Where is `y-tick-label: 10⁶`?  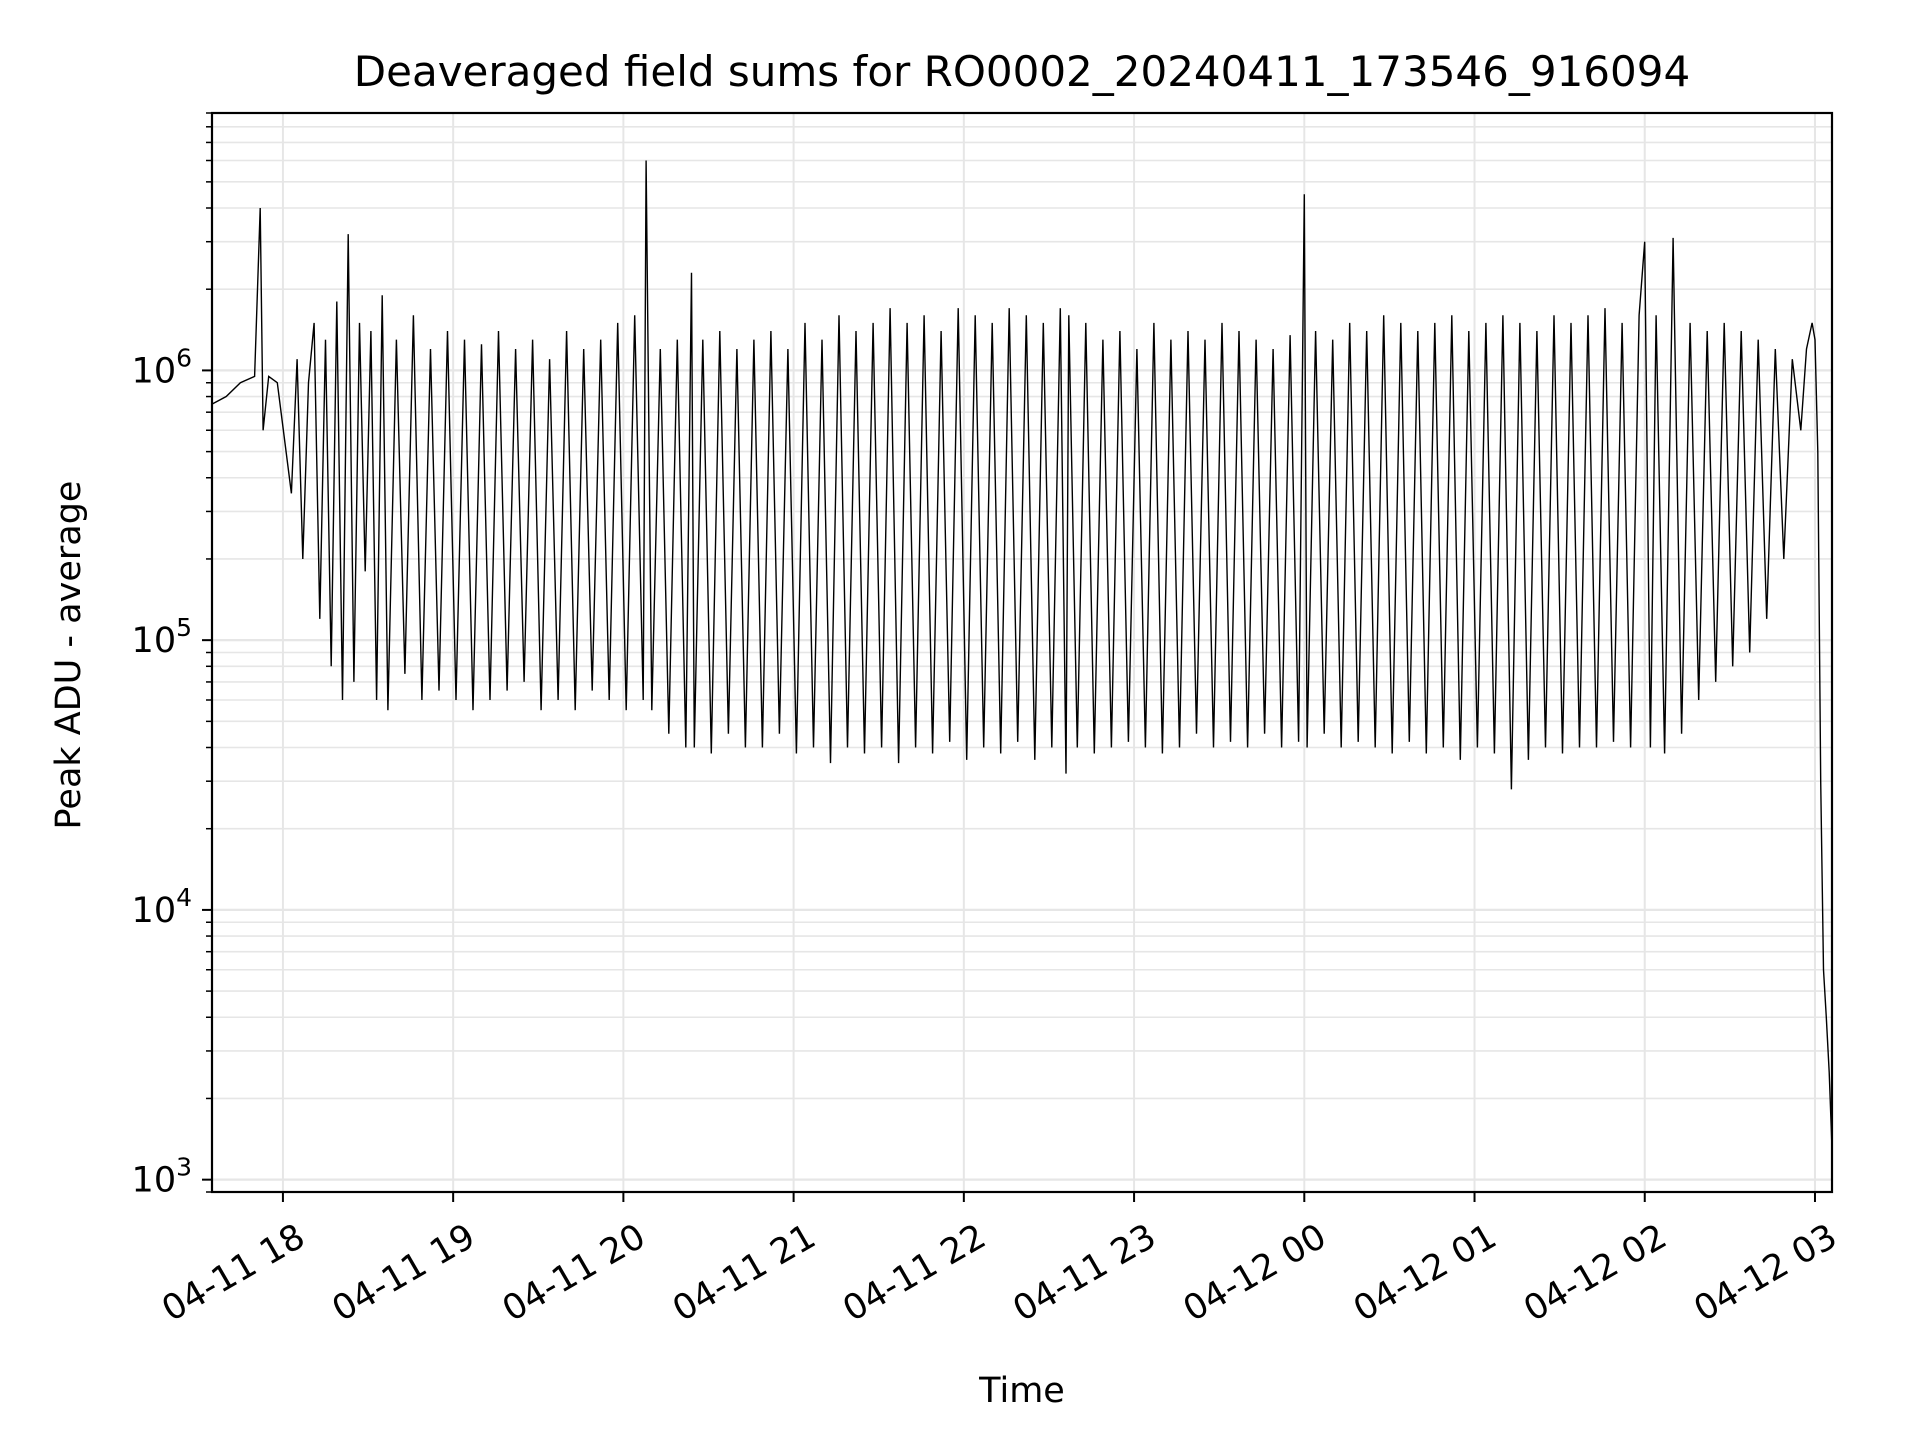 y-tick-label: 10⁶ is located at coordinates (162, 367).